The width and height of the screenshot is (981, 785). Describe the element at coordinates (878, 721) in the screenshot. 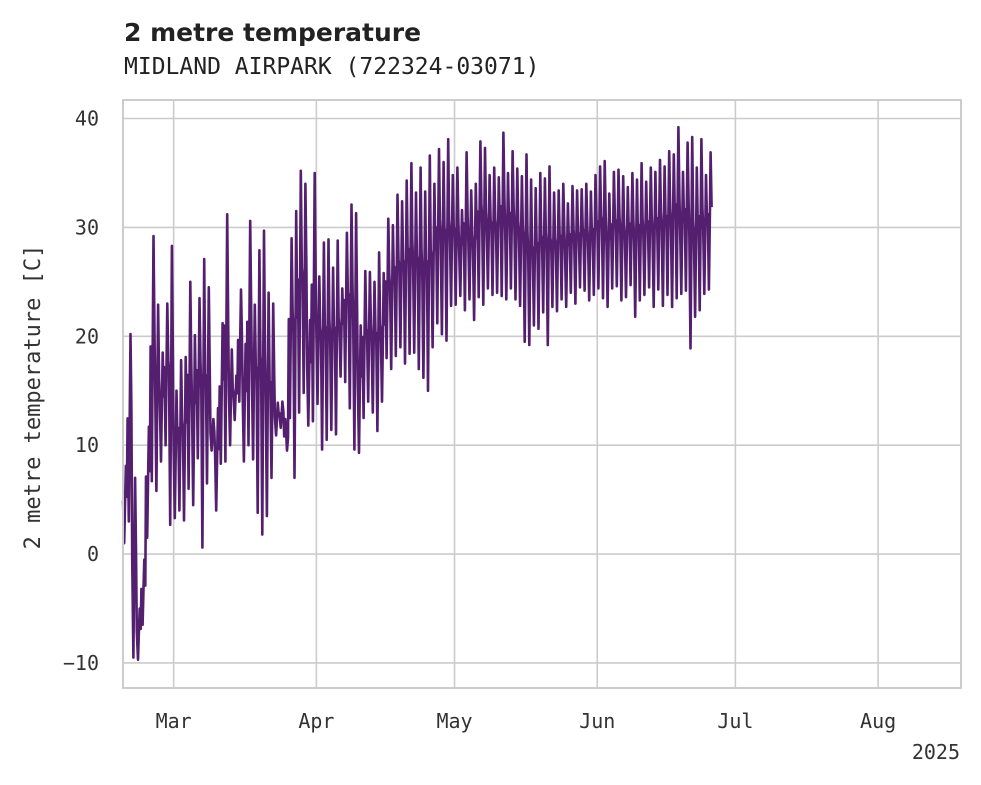

I see `x-tick-label: Aug` at that location.